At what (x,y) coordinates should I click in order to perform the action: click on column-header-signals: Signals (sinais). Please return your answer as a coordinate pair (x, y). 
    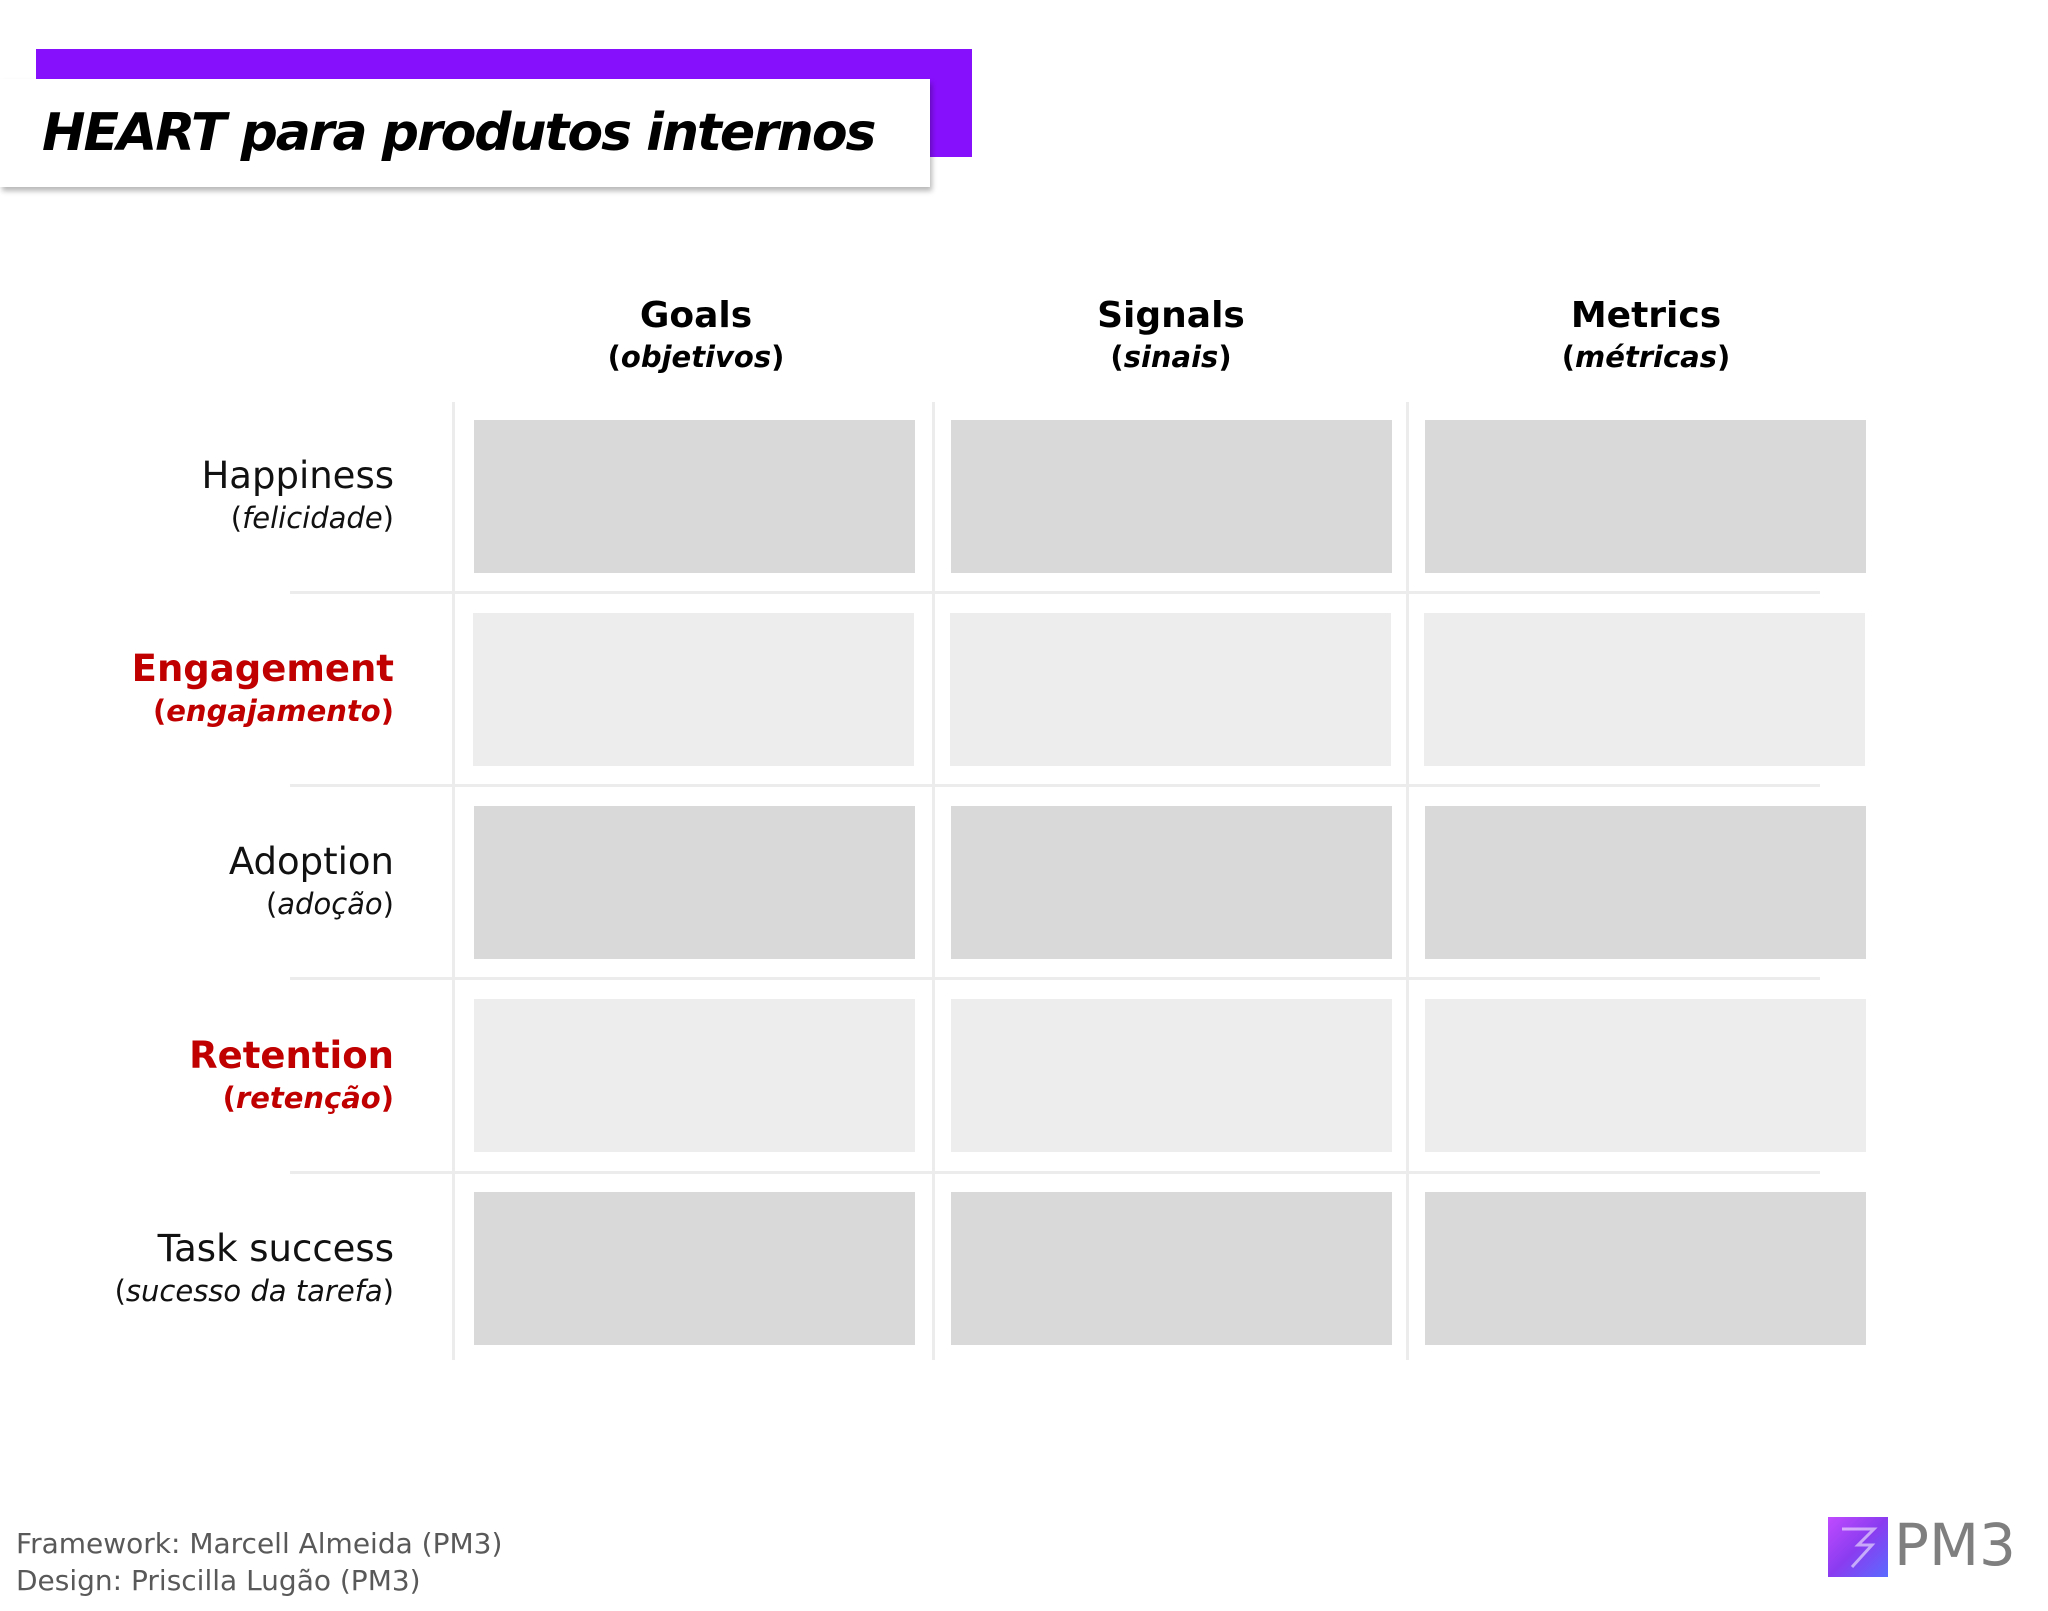
    Looking at the image, I should click on (1171, 336).